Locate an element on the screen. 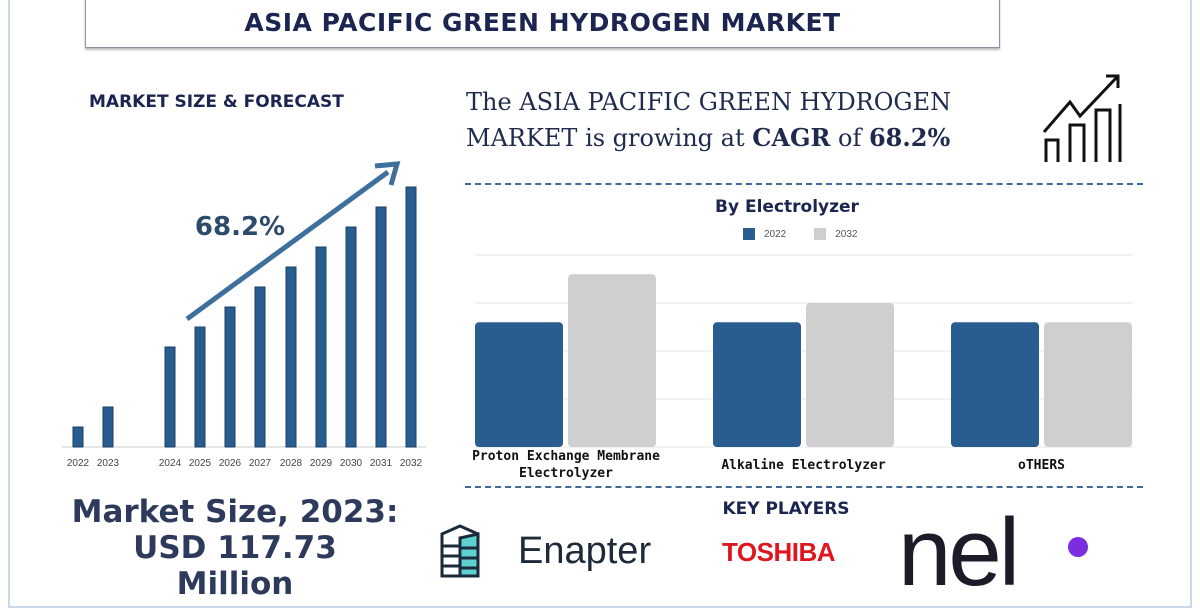 This screenshot has height=608, width=1200. divider-top is located at coordinates (804, 184).